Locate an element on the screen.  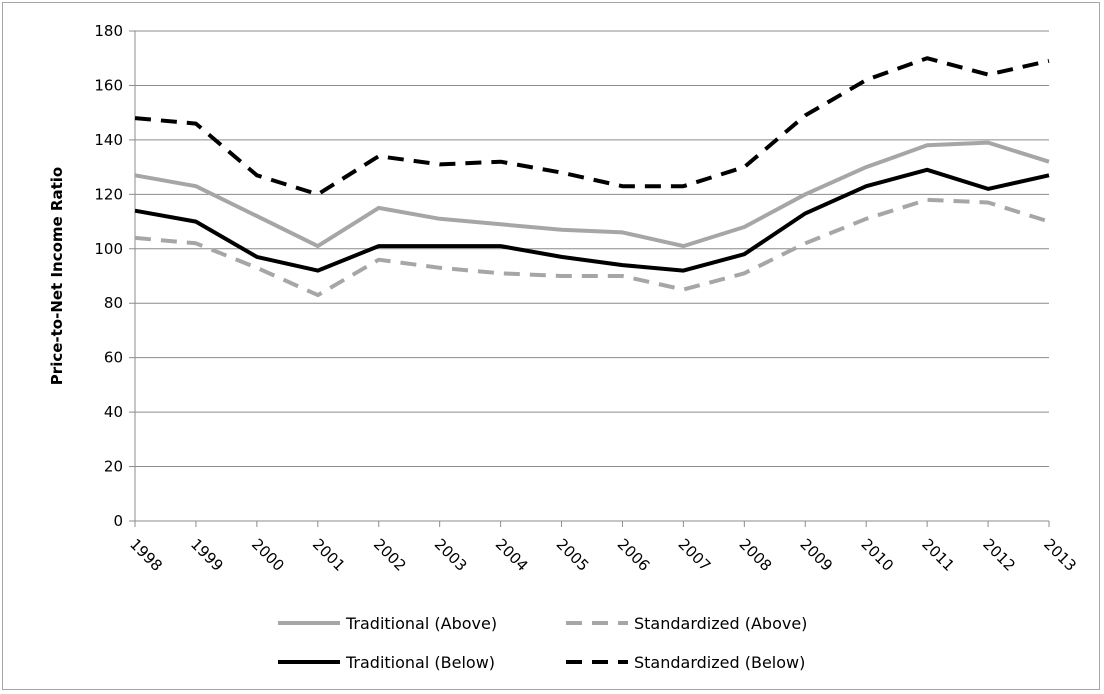
legend-label: Standardized (Above) is located at coordinates (720, 623).